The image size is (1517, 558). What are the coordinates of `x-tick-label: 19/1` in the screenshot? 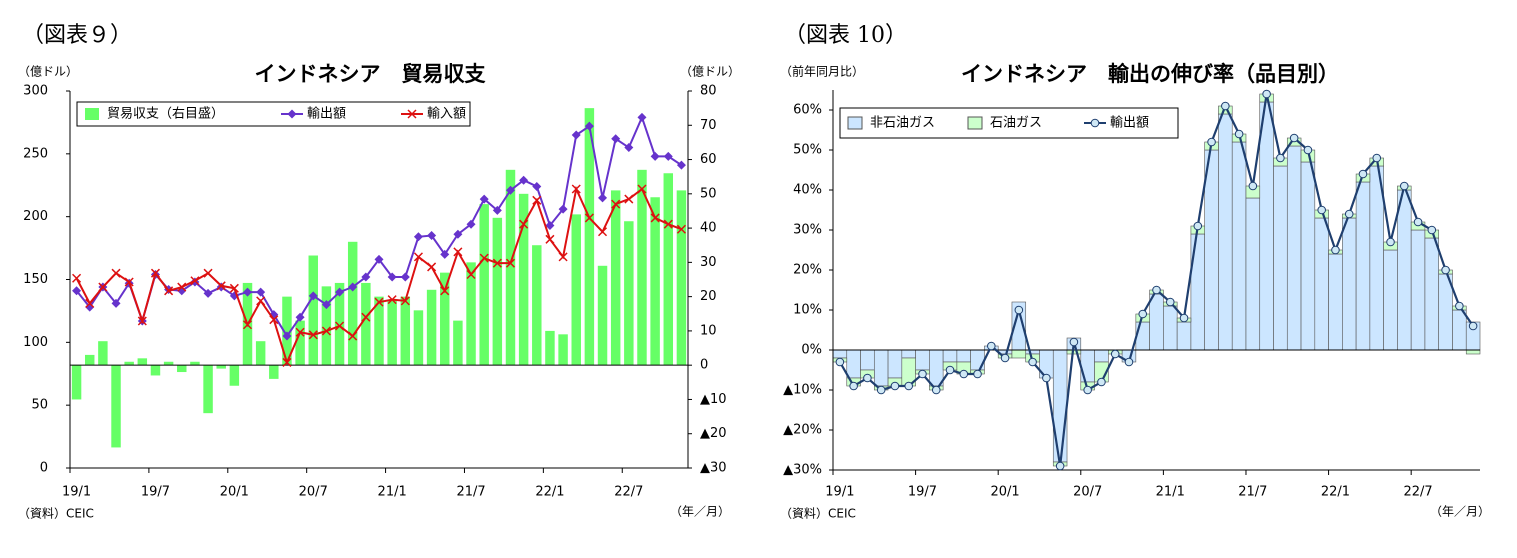 It's located at (76, 492).